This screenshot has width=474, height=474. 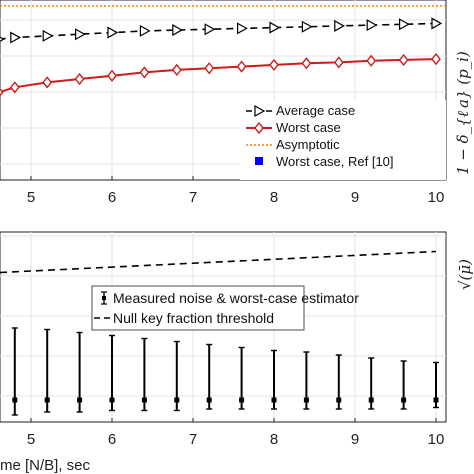 What do you see at coordinates (236, 298) in the screenshot?
I see `legend-measured-label: Measured noise & worst-case estimator` at bounding box center [236, 298].